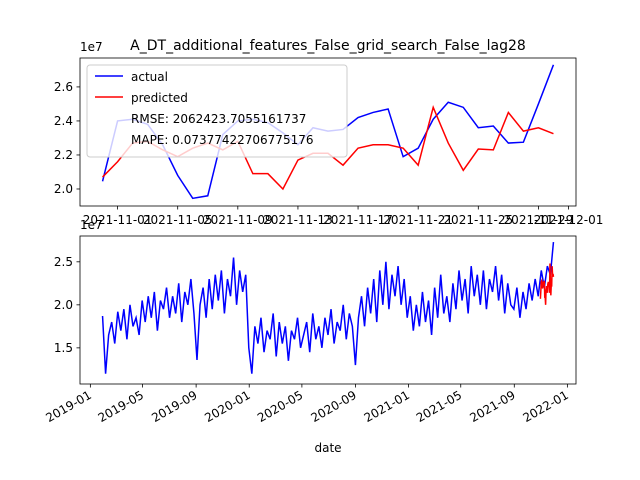 The width and height of the screenshot is (640, 480). Describe the element at coordinates (178, 220) in the screenshot. I see `x-tick-label: 2021-11-05` at that location.